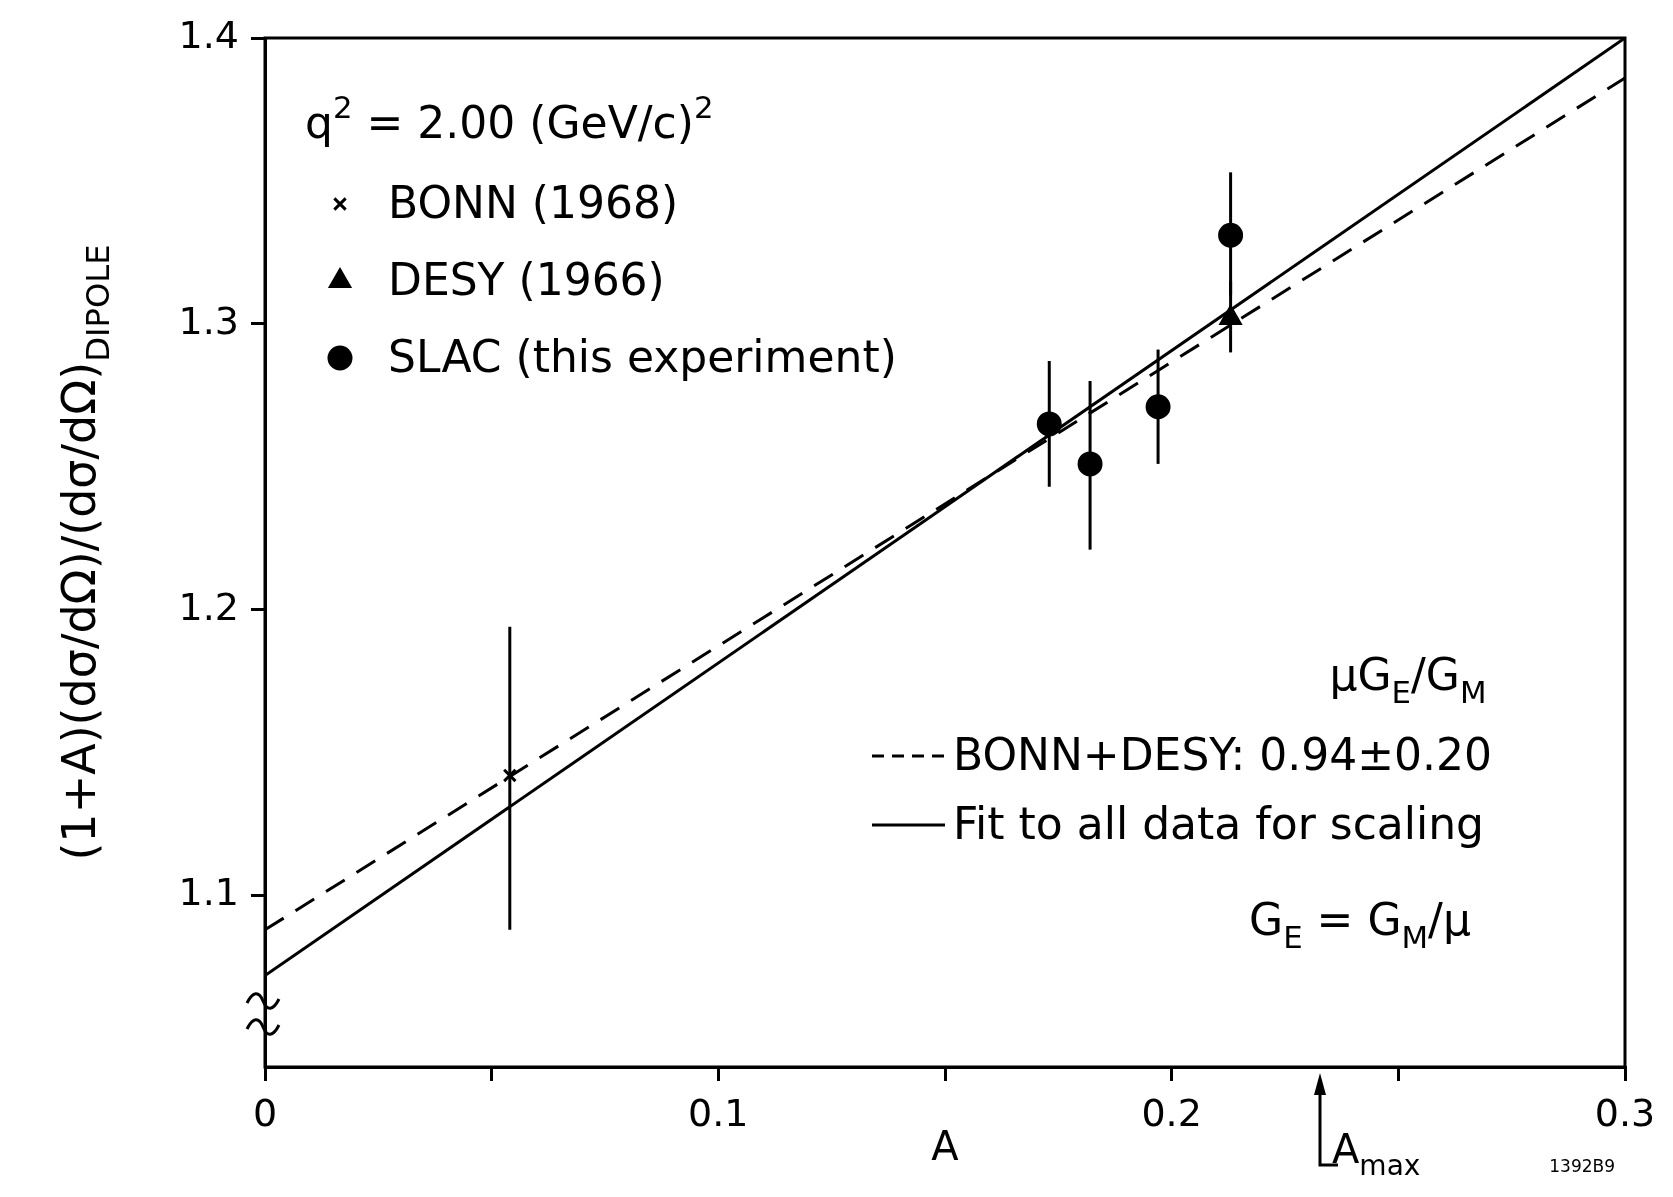 The width and height of the screenshot is (1673, 1197). Describe the element at coordinates (1171, 1112) in the screenshot. I see `x-tick-label: 0.2` at that location.